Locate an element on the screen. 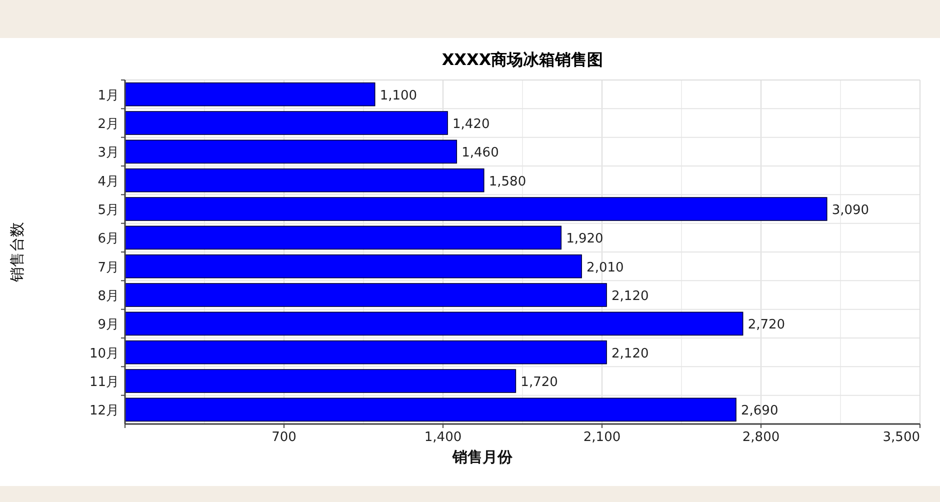 The height and width of the screenshot is (502, 940). y-tick-label: 9月 is located at coordinates (108, 325).